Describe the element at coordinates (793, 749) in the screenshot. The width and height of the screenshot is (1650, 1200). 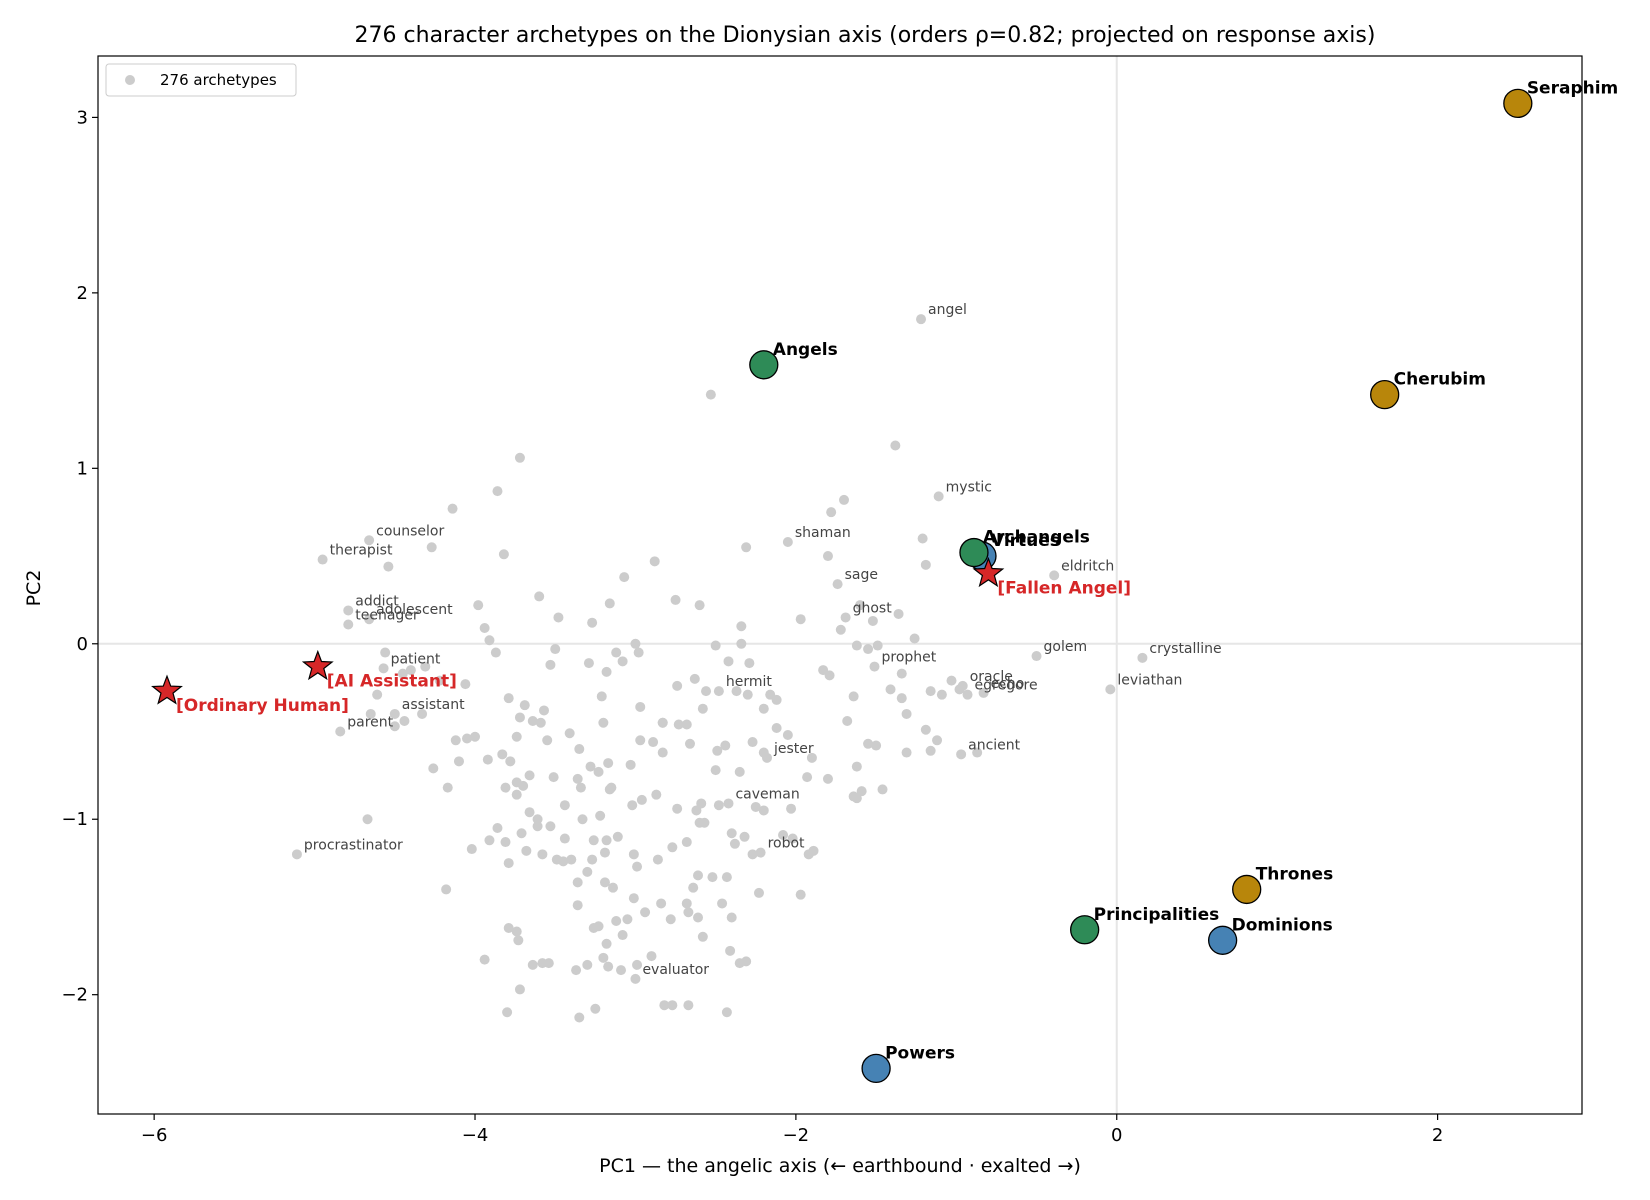
I see `archetype-label: jester` at that location.